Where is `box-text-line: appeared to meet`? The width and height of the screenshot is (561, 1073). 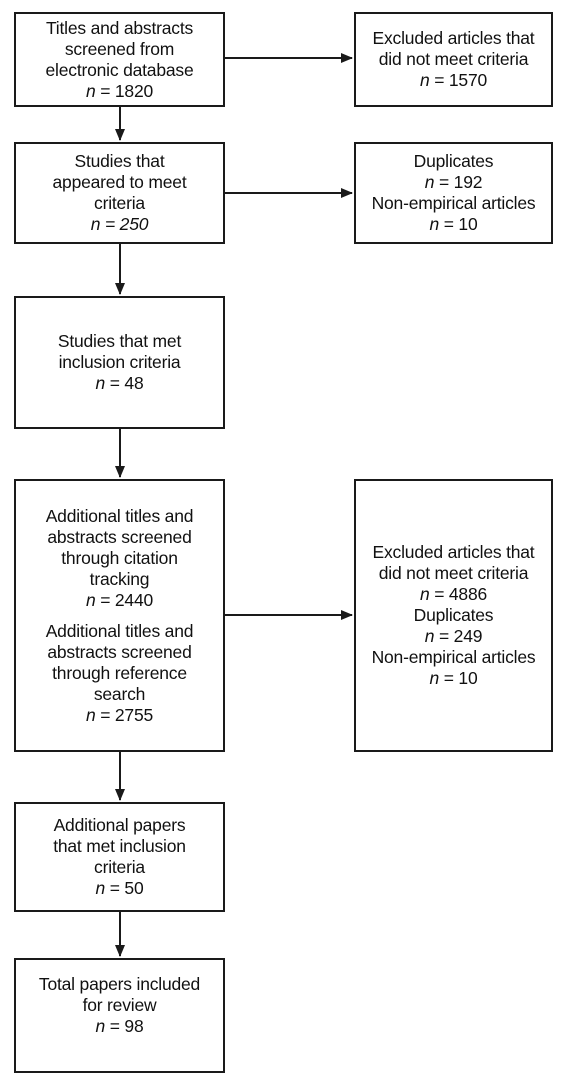 box-text-line: appeared to meet is located at coordinates (119, 182).